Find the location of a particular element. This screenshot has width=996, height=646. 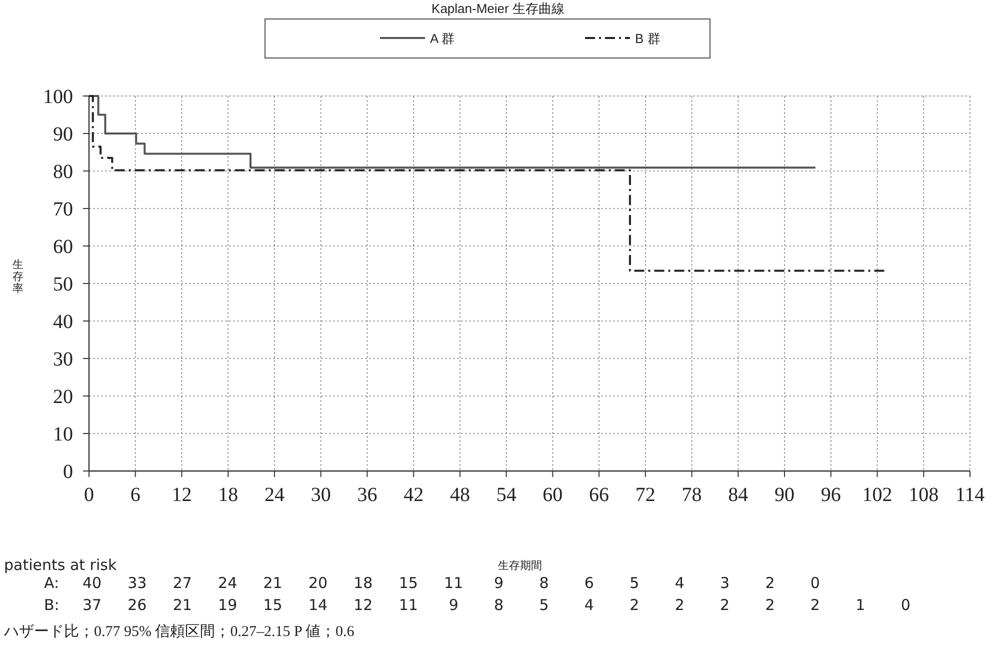

x-tick-label: 66 is located at coordinates (599, 495).